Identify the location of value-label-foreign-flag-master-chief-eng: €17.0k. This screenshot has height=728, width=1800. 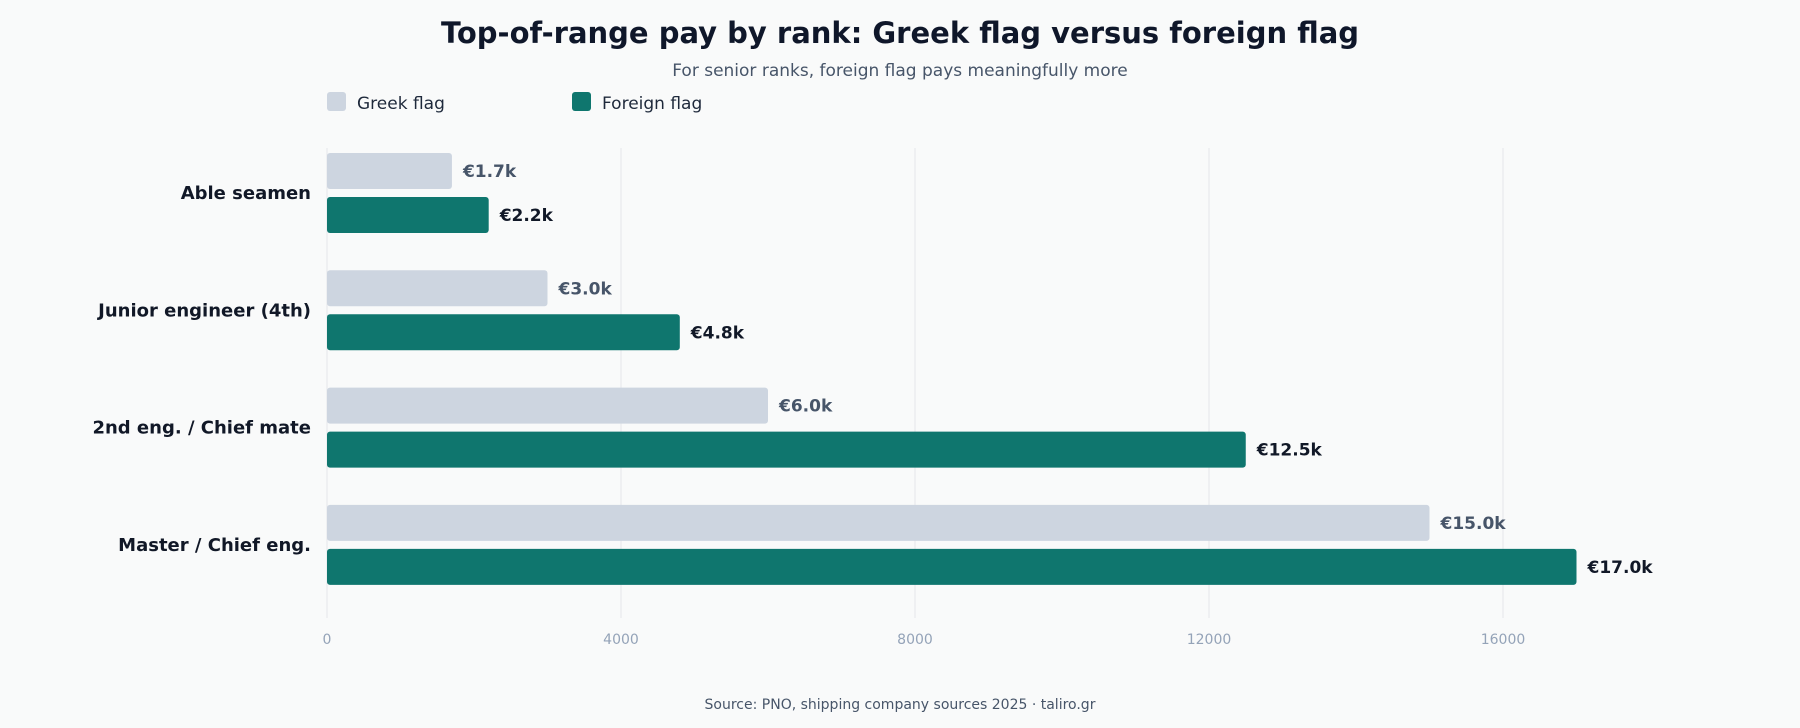
(1620, 568).